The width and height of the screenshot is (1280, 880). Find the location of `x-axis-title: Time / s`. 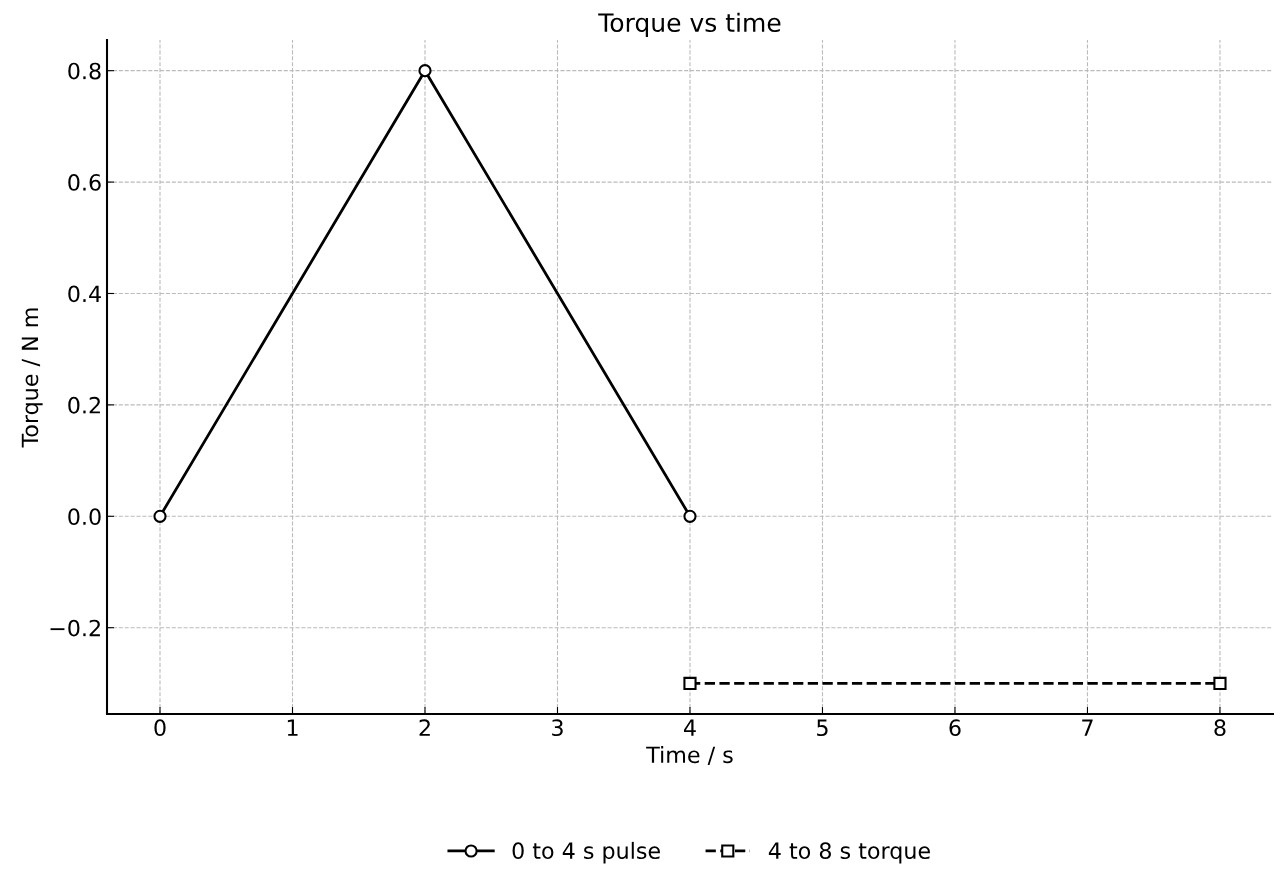

x-axis-title: Time / s is located at coordinates (689, 755).